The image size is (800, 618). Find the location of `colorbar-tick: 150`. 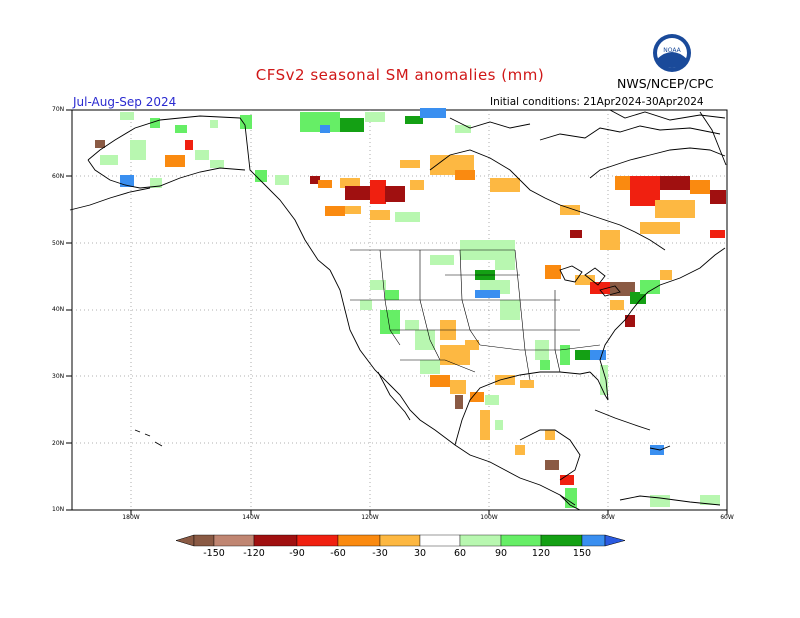

colorbar-tick: 150 is located at coordinates (582, 553).